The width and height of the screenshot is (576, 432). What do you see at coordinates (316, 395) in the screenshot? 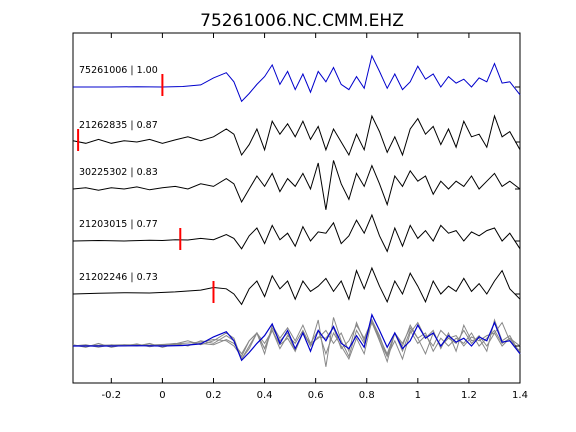
I see `x-tick-label: 0.6` at bounding box center [316, 395].